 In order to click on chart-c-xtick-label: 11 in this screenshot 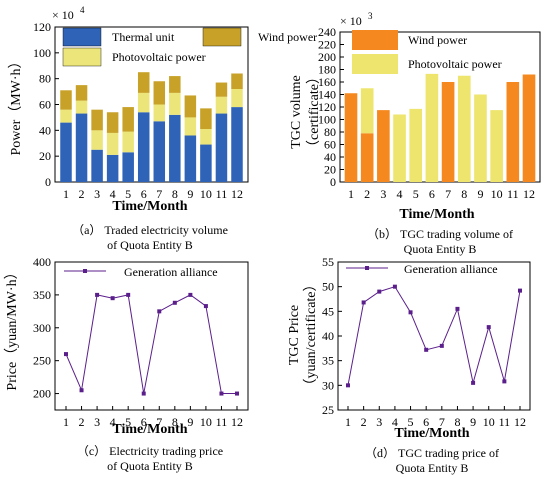, I will do `click(222, 422)`.